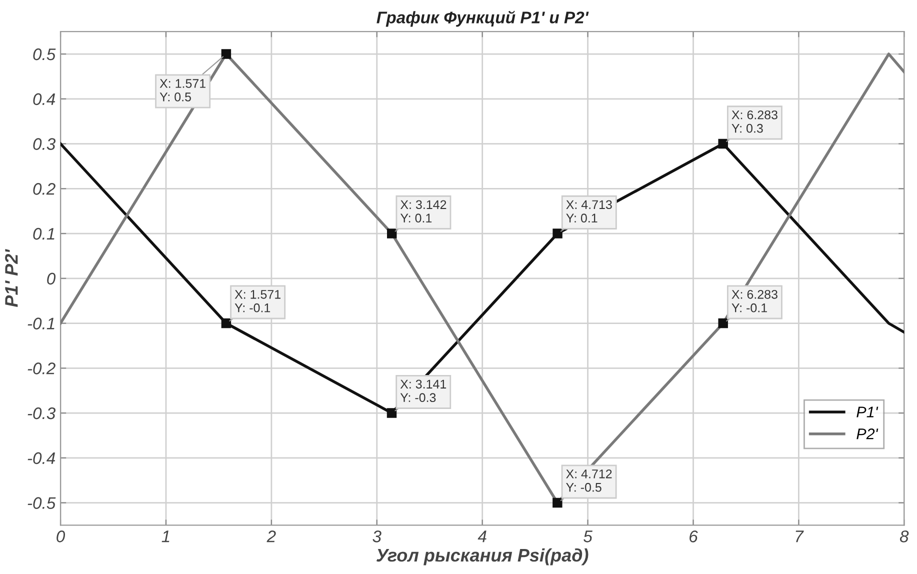 This screenshot has width=917, height=574. I want to click on annotation: X: 3.142 Y: 0.1, so click(423, 211).